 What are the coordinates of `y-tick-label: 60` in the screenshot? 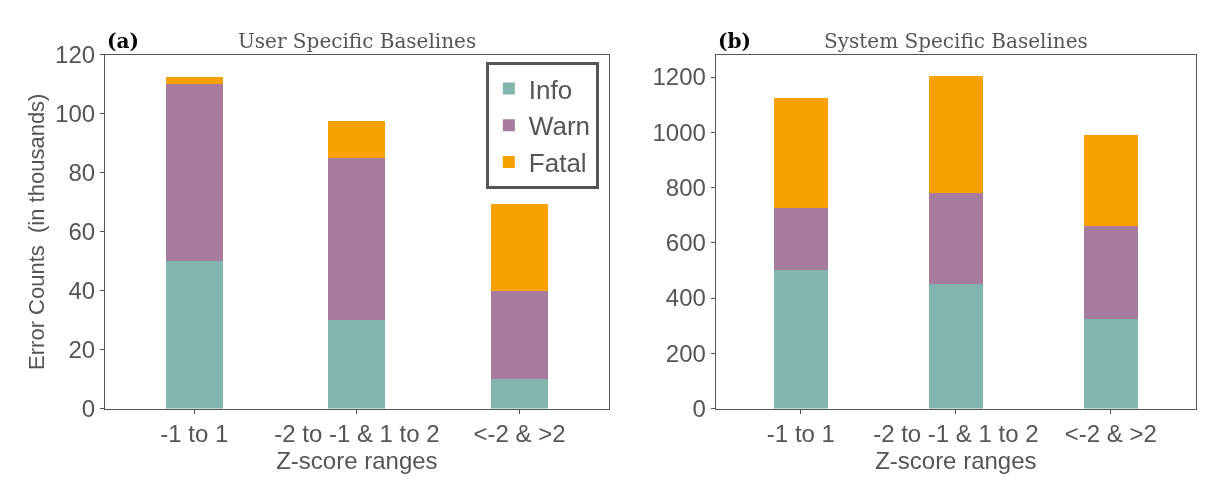 It's located at (82, 232).